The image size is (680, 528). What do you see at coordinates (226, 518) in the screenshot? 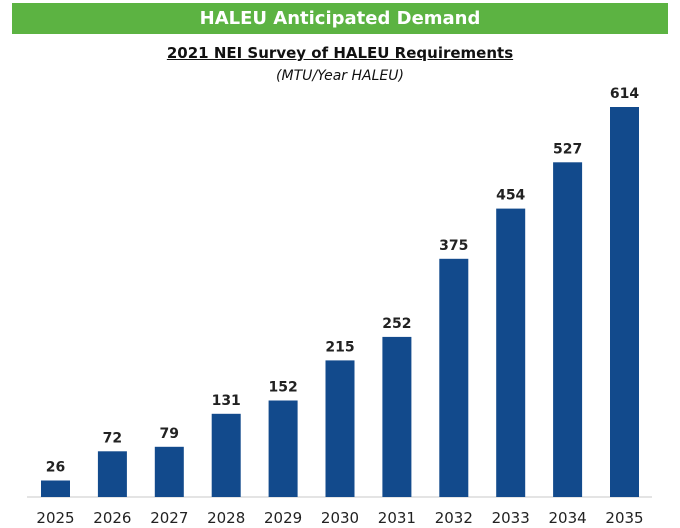
I see `x-tick-label-2028: 2028` at bounding box center [226, 518].